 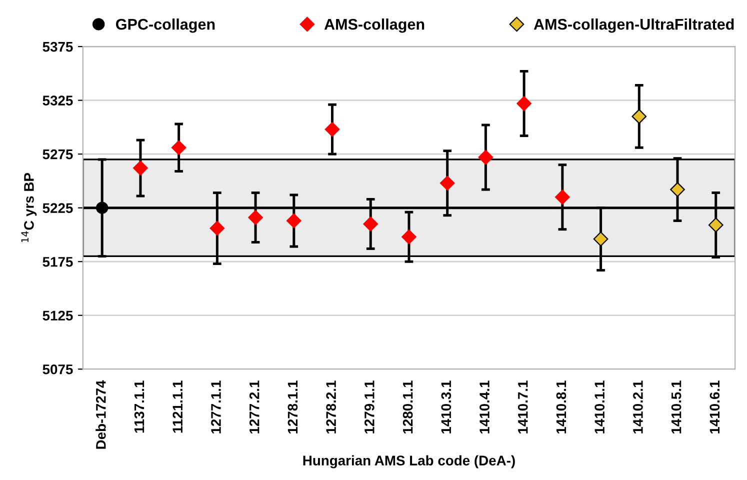 What do you see at coordinates (165, 25) in the screenshot?
I see `legend-label: GPC-collagen` at bounding box center [165, 25].